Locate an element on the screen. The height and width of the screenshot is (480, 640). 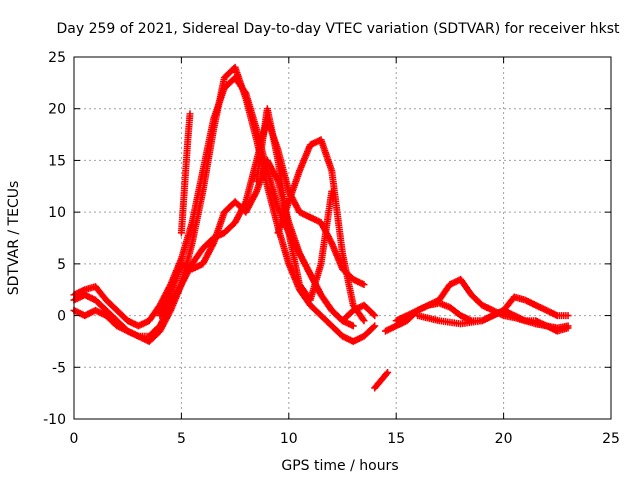
y-tick-label: -5 is located at coordinates (59, 368).